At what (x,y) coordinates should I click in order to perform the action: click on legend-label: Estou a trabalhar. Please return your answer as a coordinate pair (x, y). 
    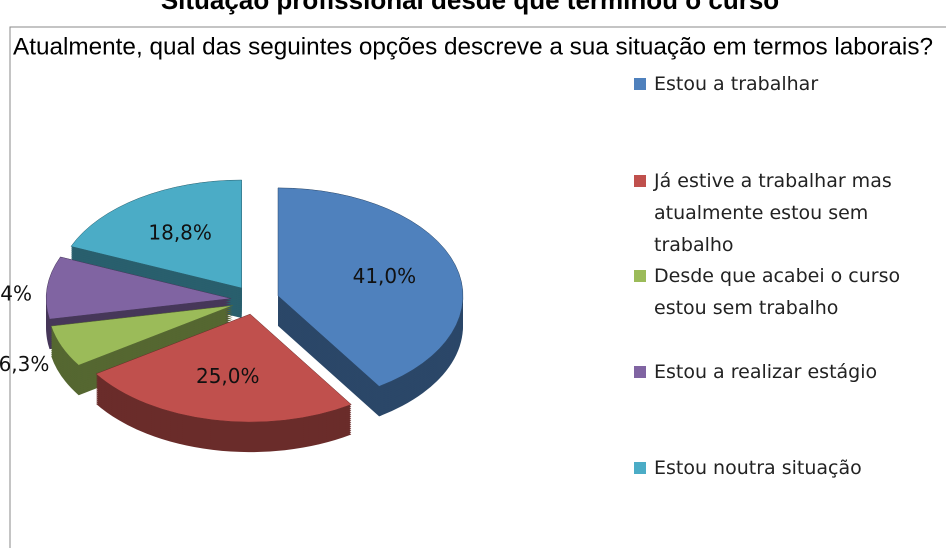
    Looking at the image, I should click on (736, 84).